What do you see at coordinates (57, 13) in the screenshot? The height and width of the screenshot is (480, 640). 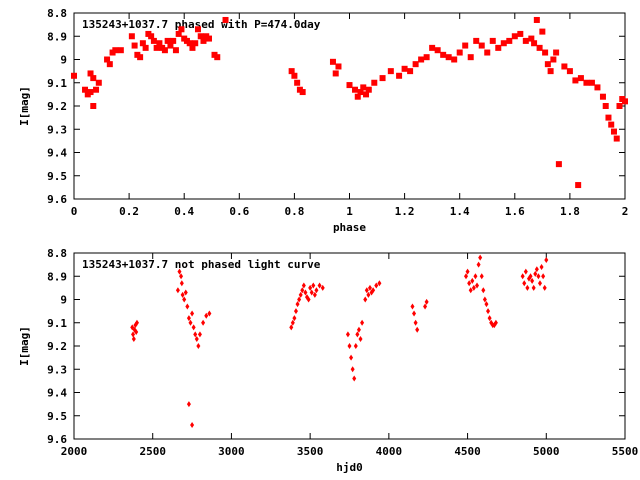 I see `y-tick-label: 8.8` at bounding box center [57, 13].